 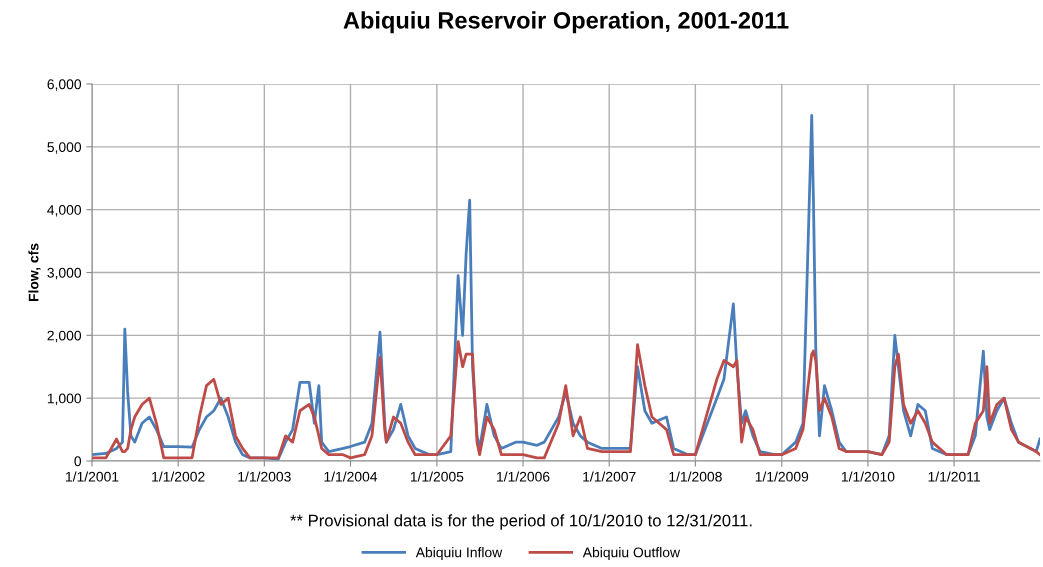 What do you see at coordinates (64, 211) in the screenshot?
I see `y-tick-label: 4,000` at bounding box center [64, 211].